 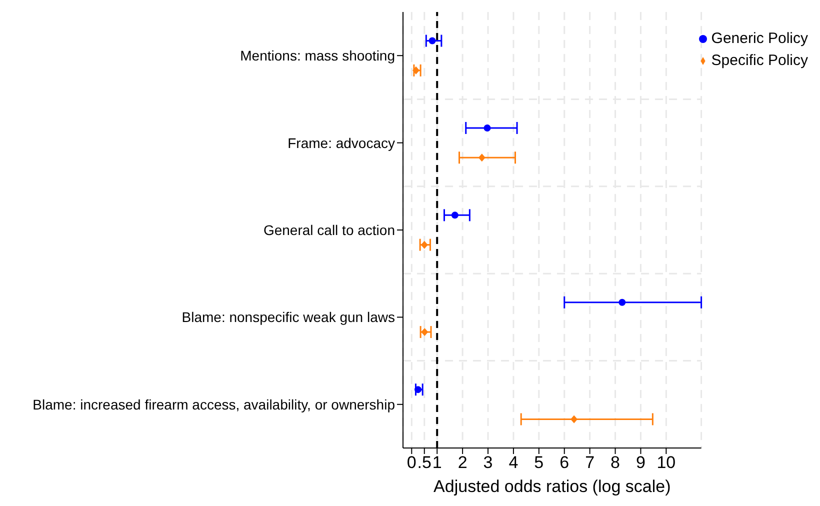 I want to click on legend-label: Specific Policy, so click(x=759, y=60).